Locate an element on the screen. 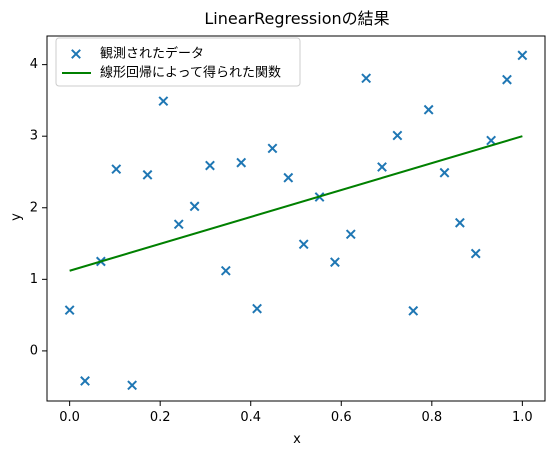 Image resolution: width=554 pixels, height=455 pixels. x-tick-label: 0.0 is located at coordinates (69, 417).